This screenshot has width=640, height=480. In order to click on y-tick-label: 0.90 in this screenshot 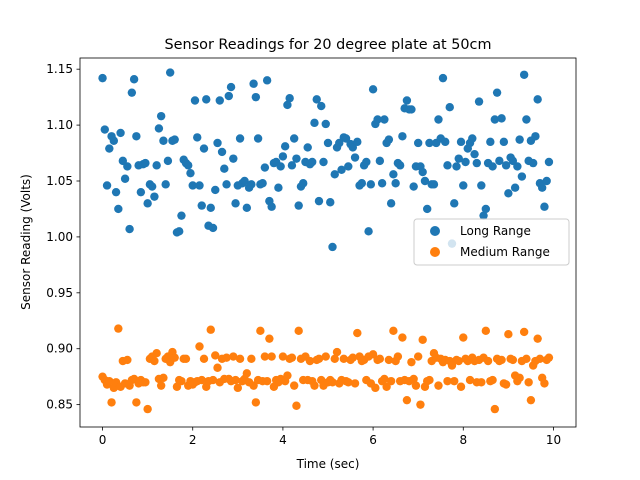, I will do `click(59, 349)`.